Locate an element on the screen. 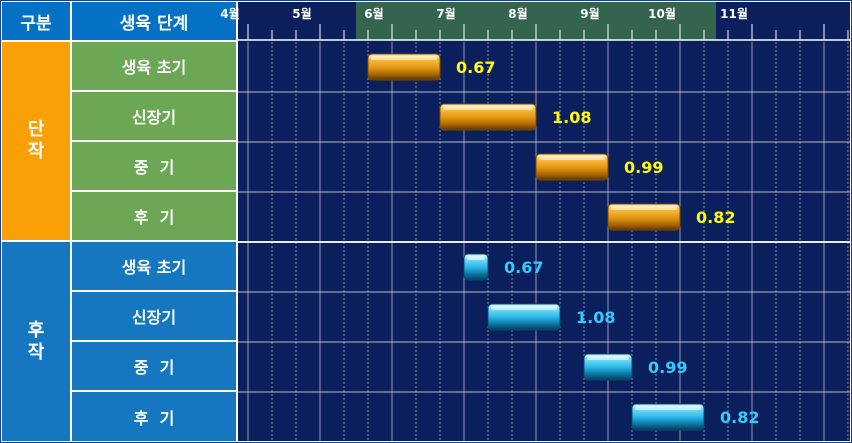 The height and width of the screenshot is (443, 852). group-label-danjak: 단 작 is located at coordinates (36, 141).